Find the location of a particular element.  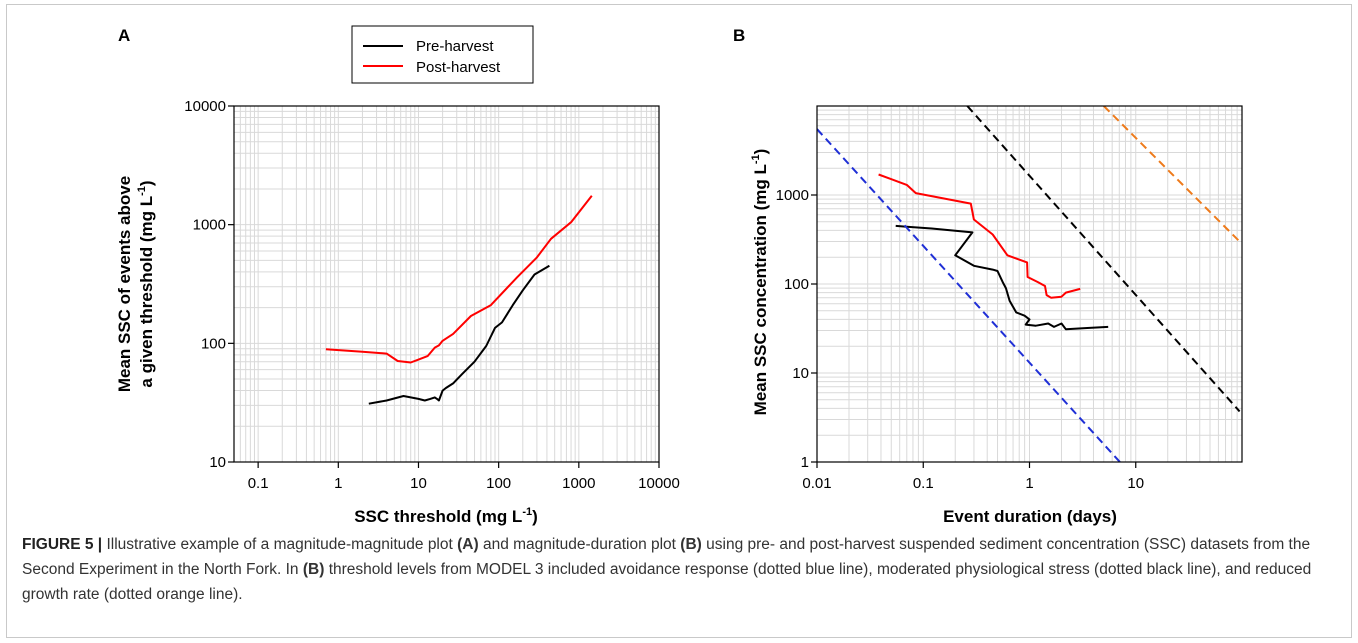

panel-b-series-moderated-physiological-stress is located at coordinates (1103, 259).